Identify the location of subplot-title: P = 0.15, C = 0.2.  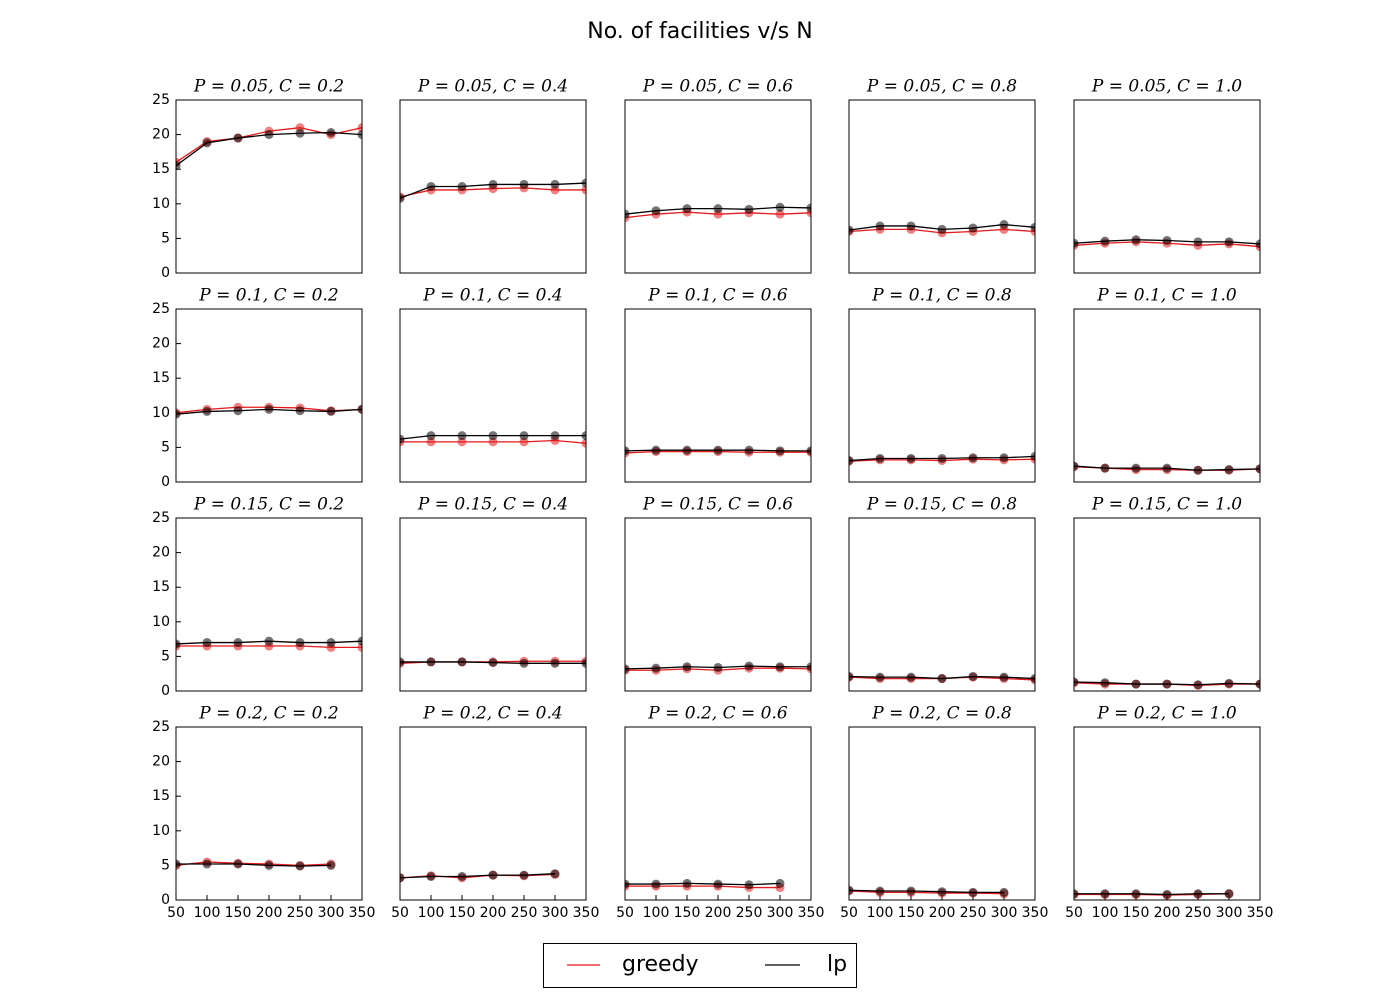
(268, 505).